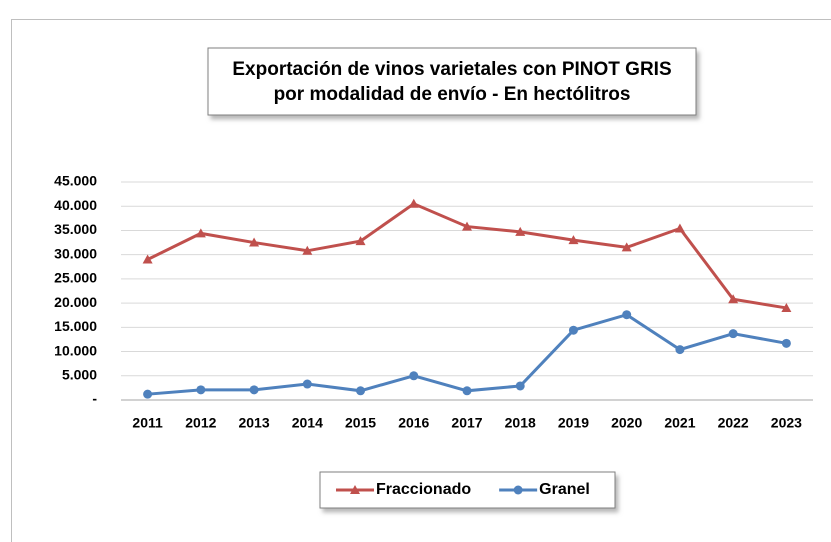  I want to click on x-tick-label: 2023, so click(786, 423).